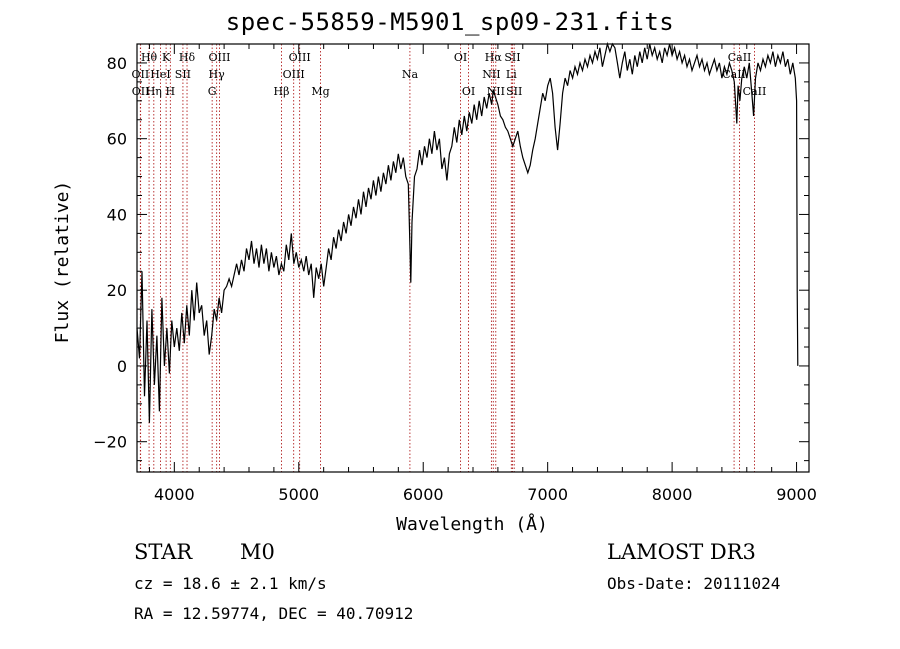 The image size is (900, 649). What do you see at coordinates (141, 91) in the screenshot?
I see `line-marker-label-2: OII` at bounding box center [141, 91].